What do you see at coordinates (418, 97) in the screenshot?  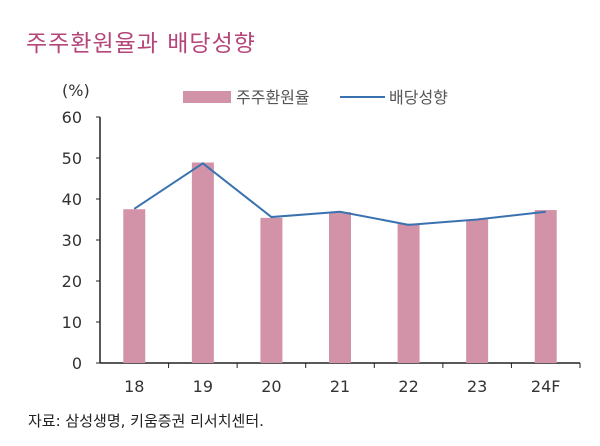 I see `legend-label-line: 배당성향` at bounding box center [418, 97].